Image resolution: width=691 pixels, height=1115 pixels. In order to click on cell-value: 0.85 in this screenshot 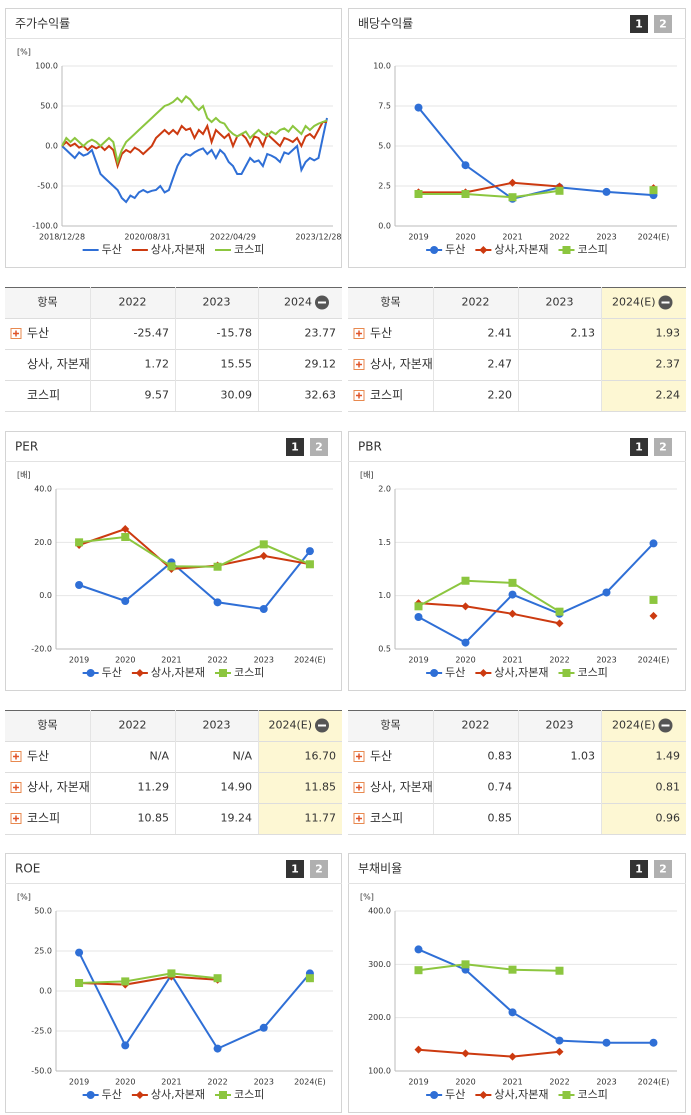, I will do `click(500, 818)`.